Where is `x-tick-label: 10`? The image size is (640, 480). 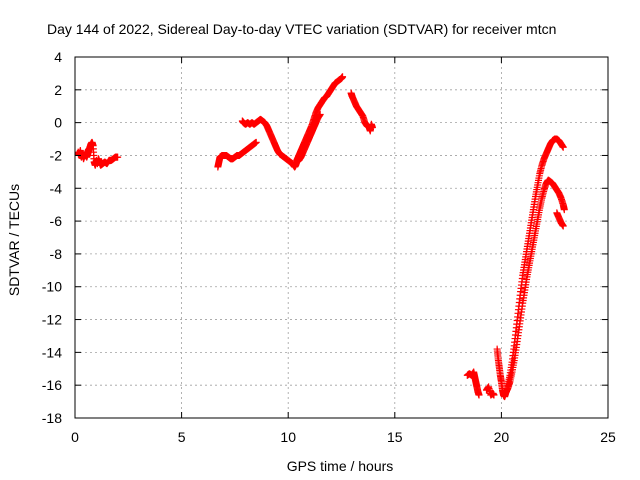 x-tick-label: 10 is located at coordinates (288, 437).